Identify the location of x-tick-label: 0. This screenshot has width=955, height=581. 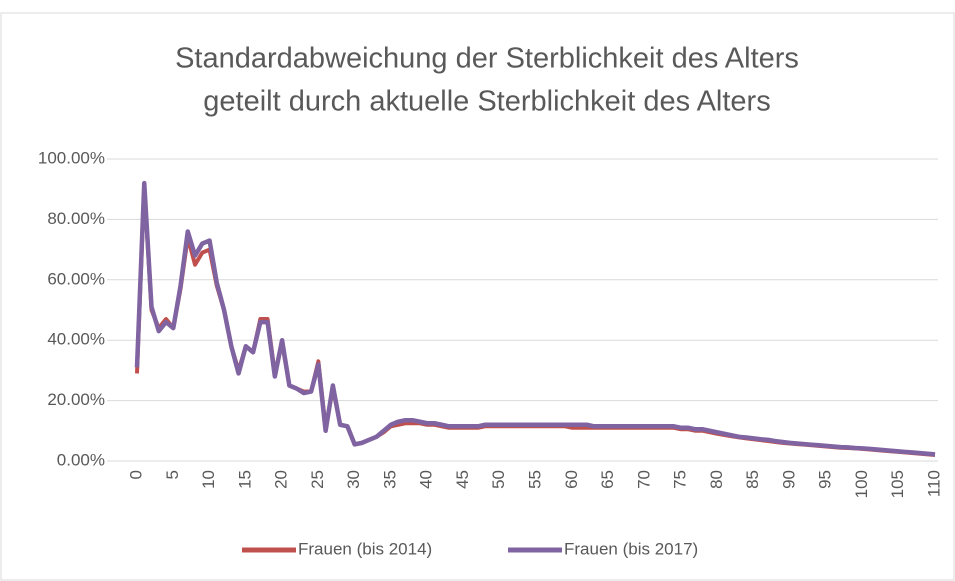
(135, 474).